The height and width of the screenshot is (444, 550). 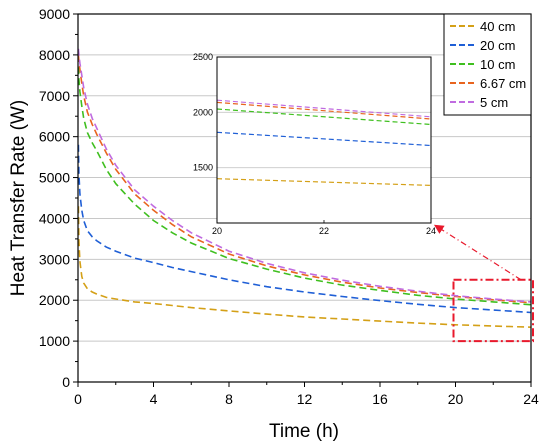 What do you see at coordinates (503, 83) in the screenshot?
I see `legend-label-3: 6.67 cm` at bounding box center [503, 83].